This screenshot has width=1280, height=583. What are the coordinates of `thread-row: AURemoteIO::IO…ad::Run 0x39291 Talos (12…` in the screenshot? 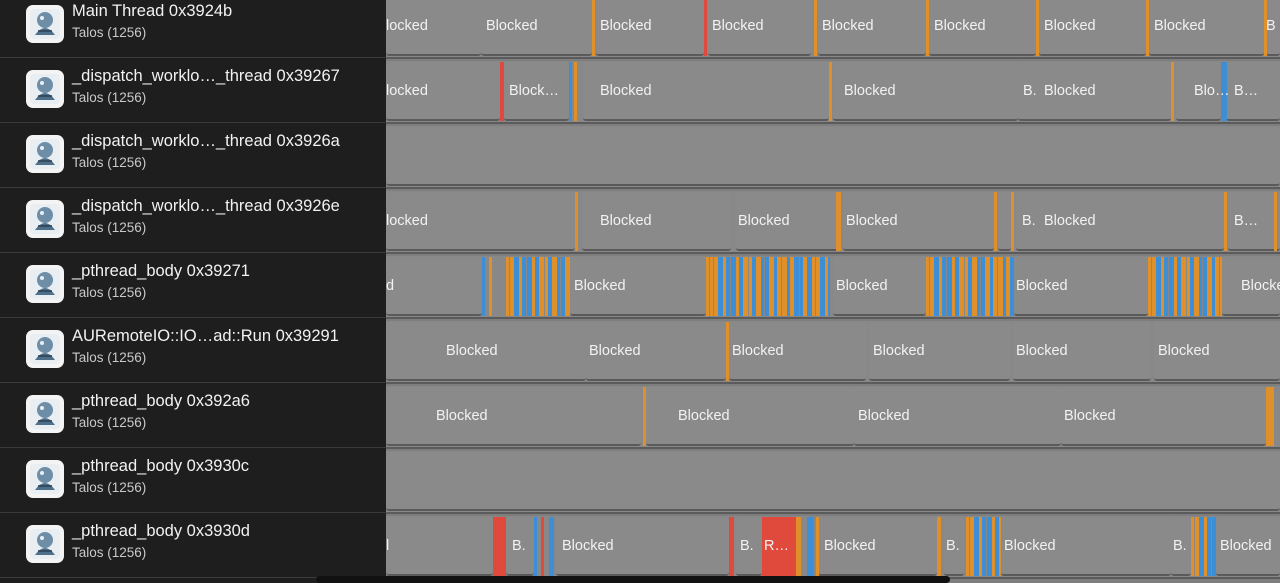 It's located at (193, 351).